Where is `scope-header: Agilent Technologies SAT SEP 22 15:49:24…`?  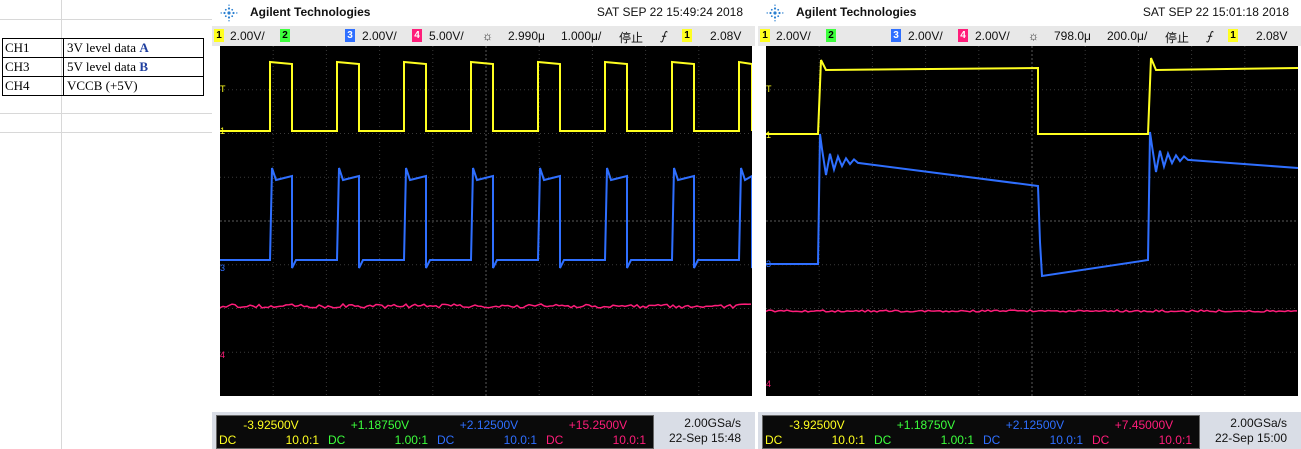
scope-header: Agilent Technologies SAT SEP 22 15:49:24… is located at coordinates (483, 13).